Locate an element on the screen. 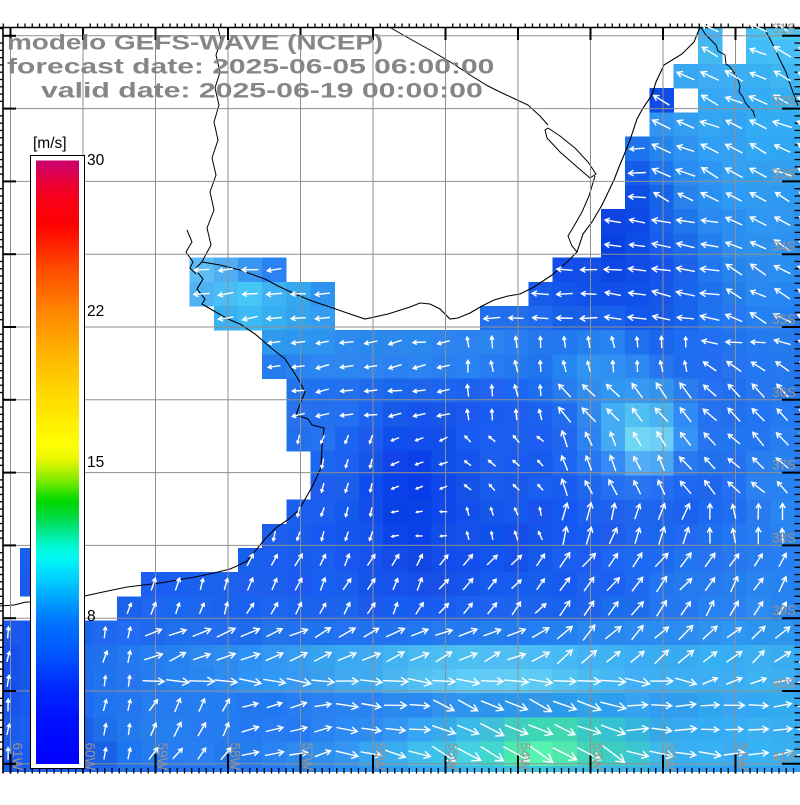  svg-text: 40S is located at coordinates (784, 683).